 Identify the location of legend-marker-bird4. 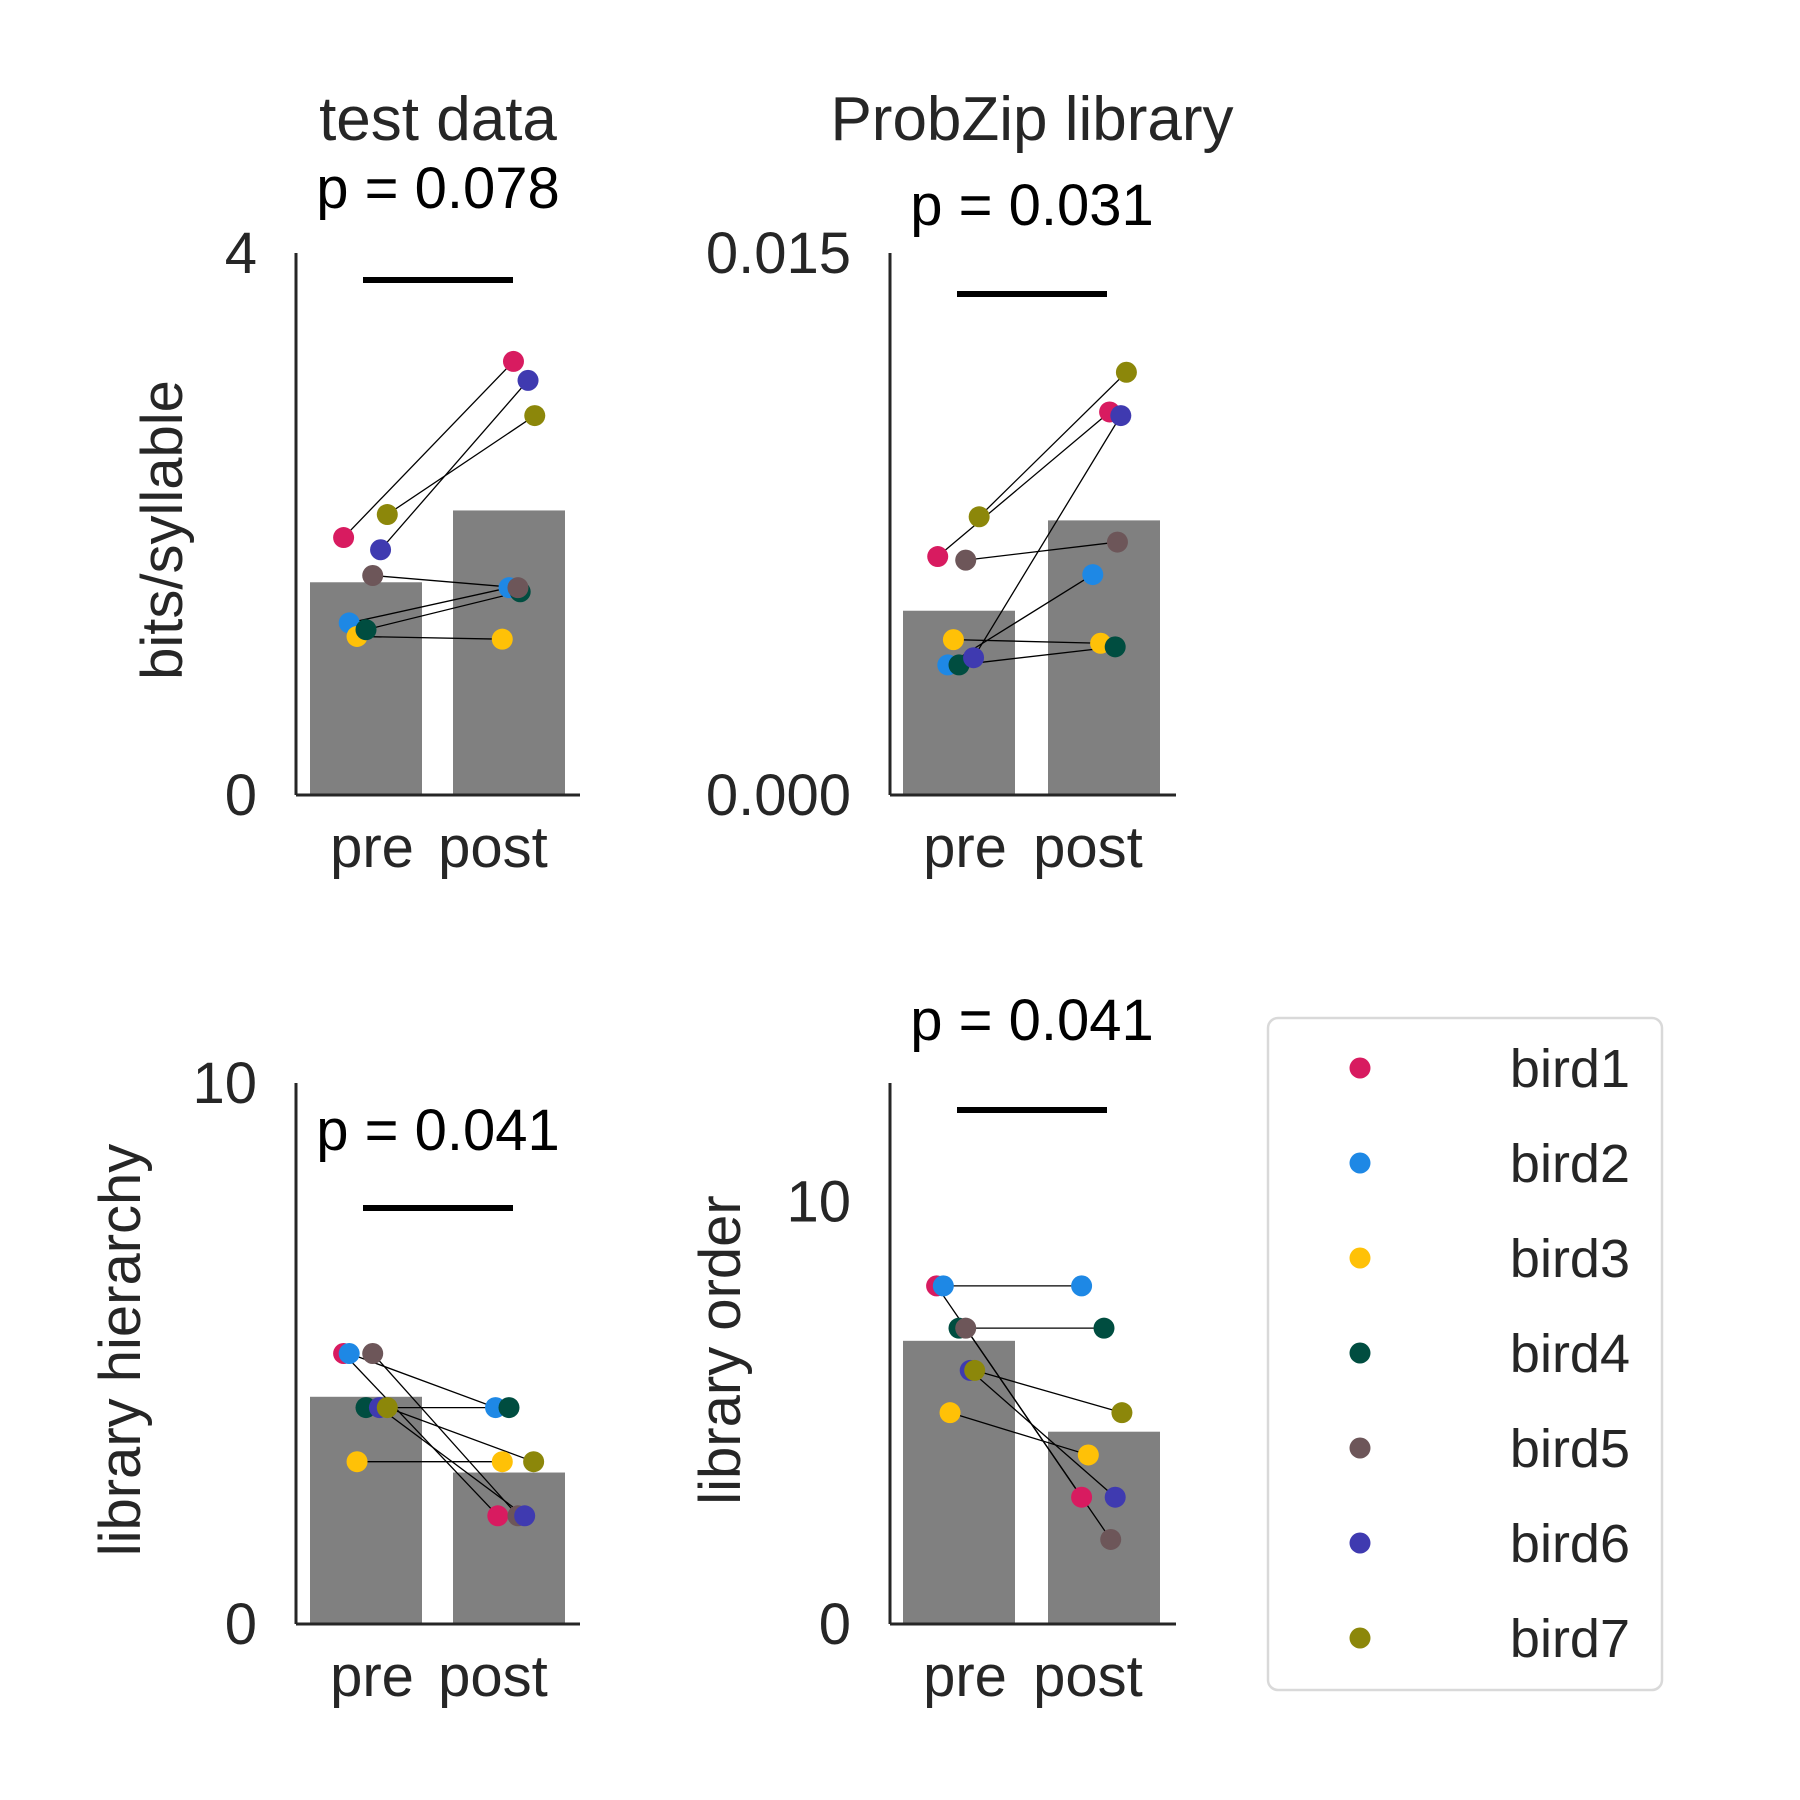
(1360, 1353).